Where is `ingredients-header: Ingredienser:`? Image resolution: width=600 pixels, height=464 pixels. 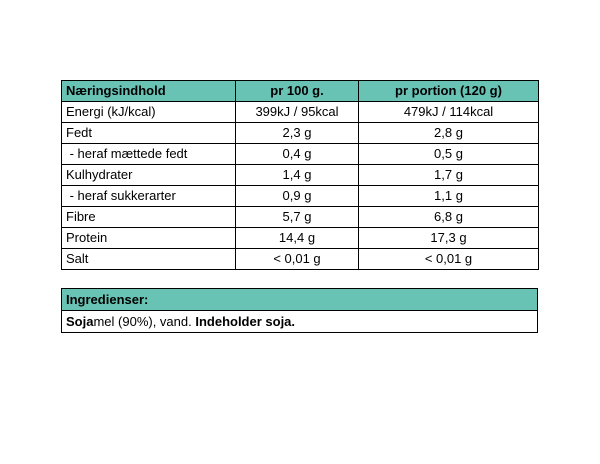
ingredients-header: Ingredienser: is located at coordinates (299, 299).